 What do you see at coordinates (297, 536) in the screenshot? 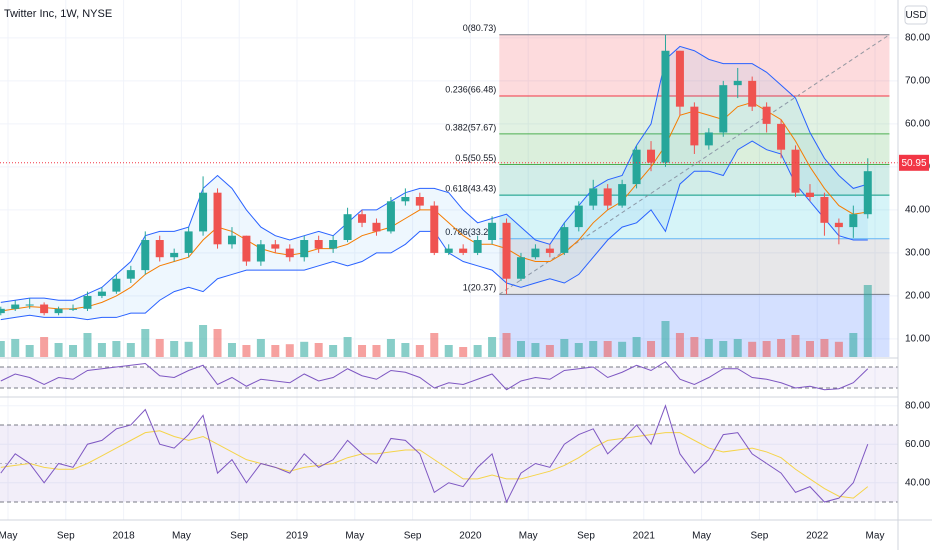
I see `x-tick-label: 2019` at bounding box center [297, 536].